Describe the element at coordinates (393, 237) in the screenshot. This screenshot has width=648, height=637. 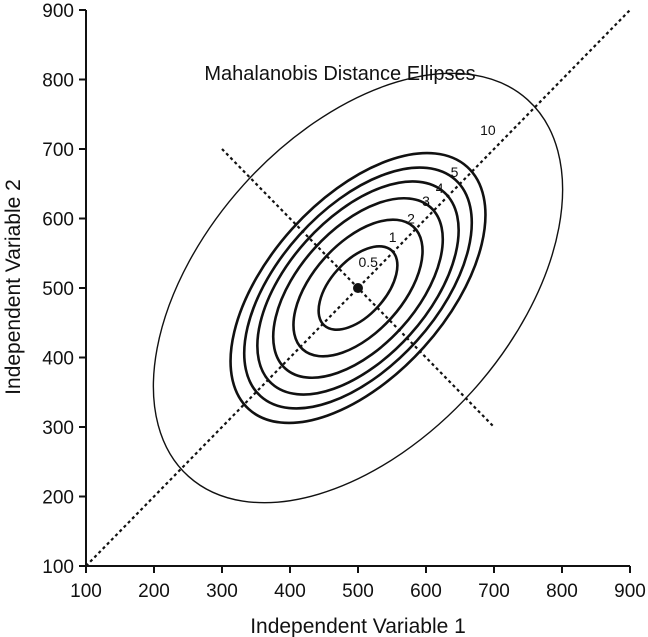
I see `ellipse-label: 1` at that location.